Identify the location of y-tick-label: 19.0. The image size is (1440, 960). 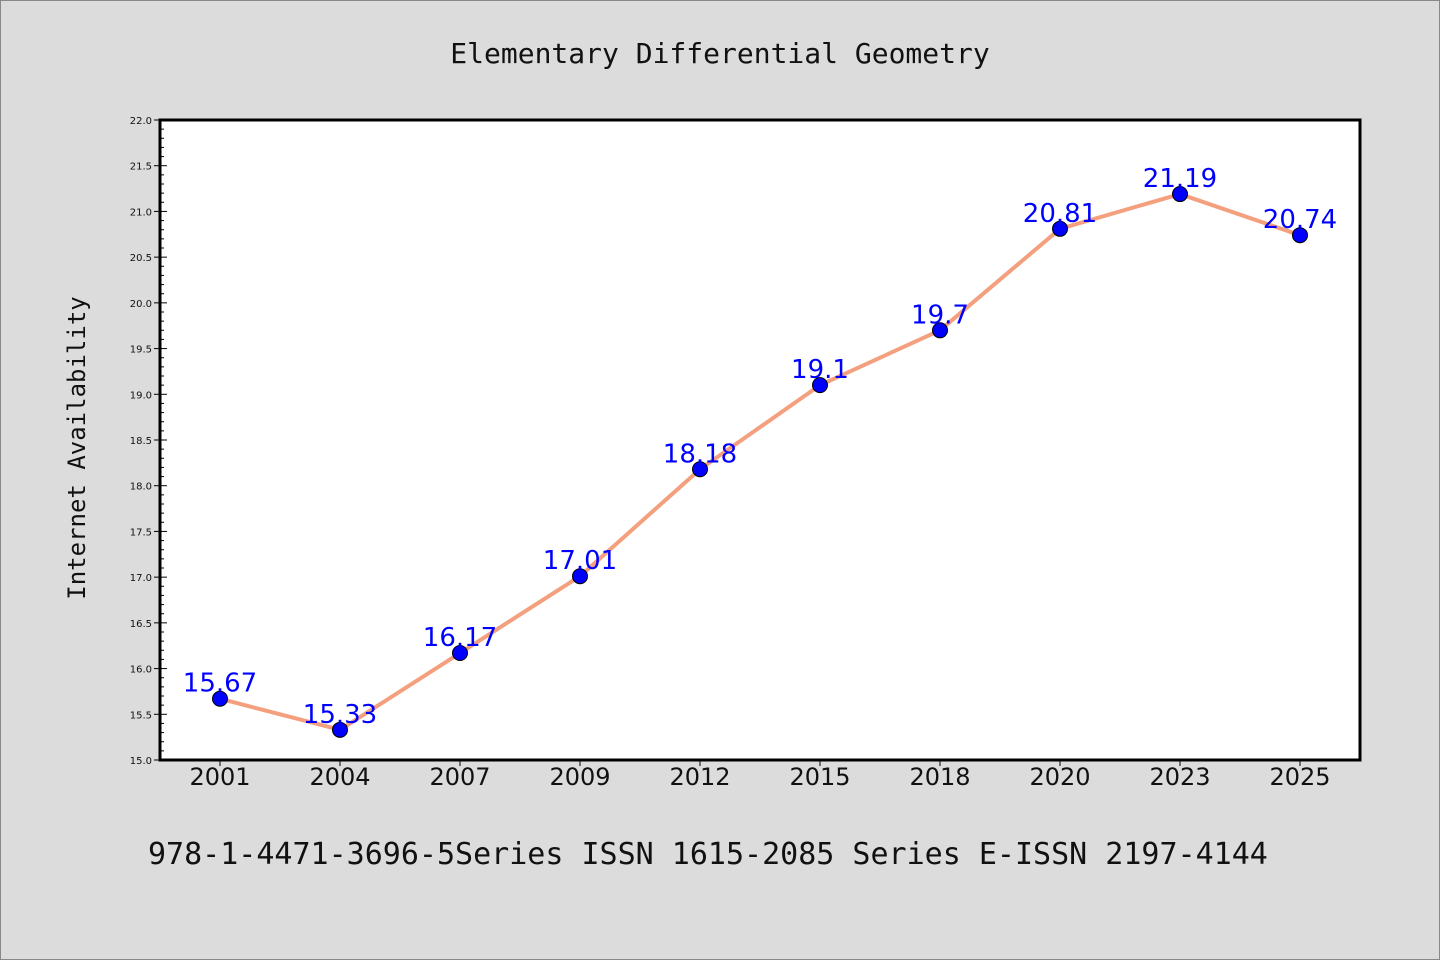
(141, 395).